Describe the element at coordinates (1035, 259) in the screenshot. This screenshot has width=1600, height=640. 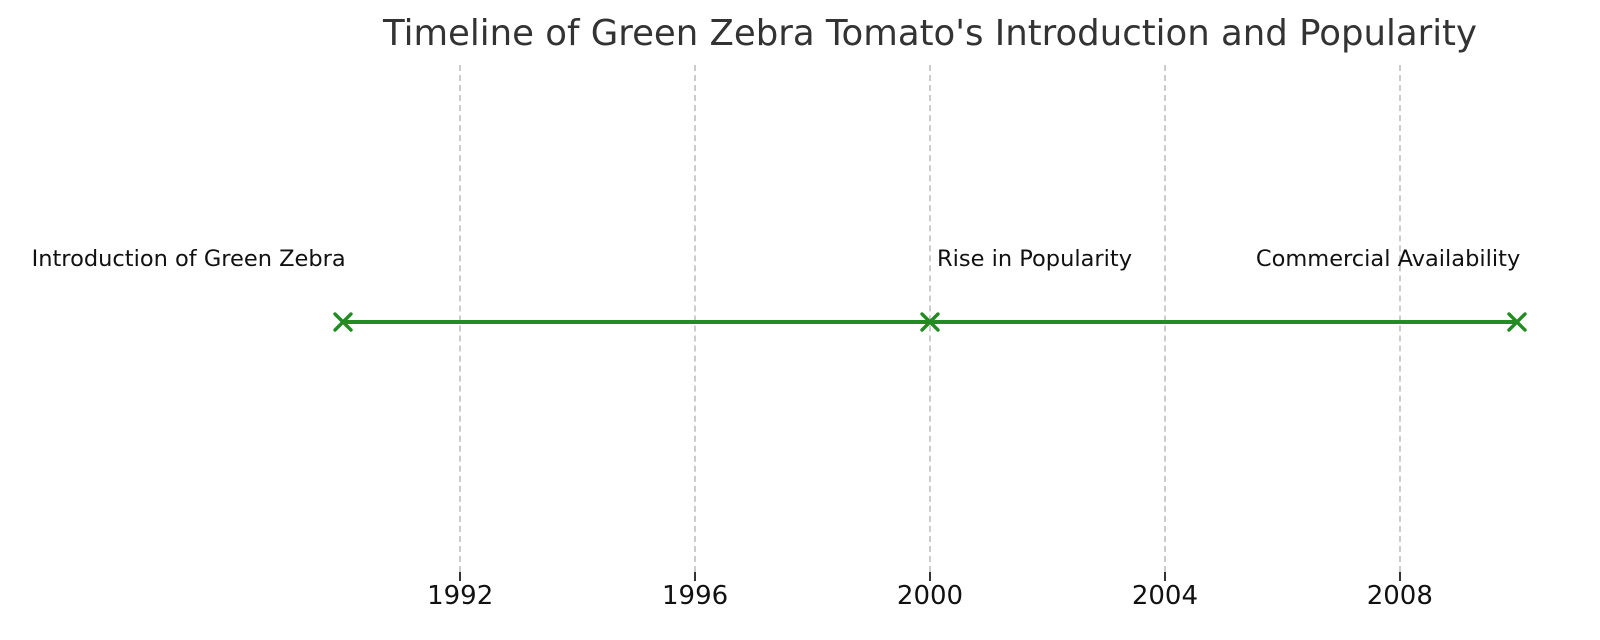
I see `event-label: Rise in Popularity` at that location.